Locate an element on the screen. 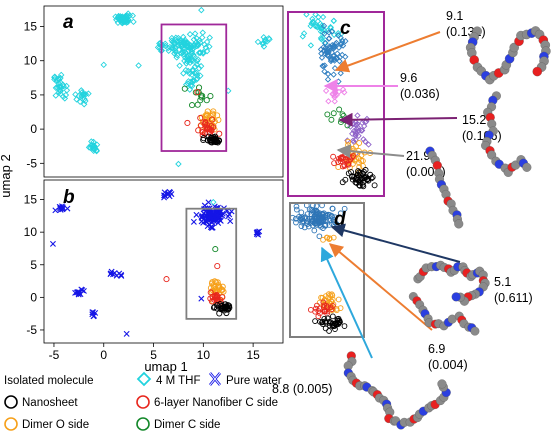 Image resolution: width=554 pixels, height=447 pixels. legend-marker-dimer-c is located at coordinates (143, 424).